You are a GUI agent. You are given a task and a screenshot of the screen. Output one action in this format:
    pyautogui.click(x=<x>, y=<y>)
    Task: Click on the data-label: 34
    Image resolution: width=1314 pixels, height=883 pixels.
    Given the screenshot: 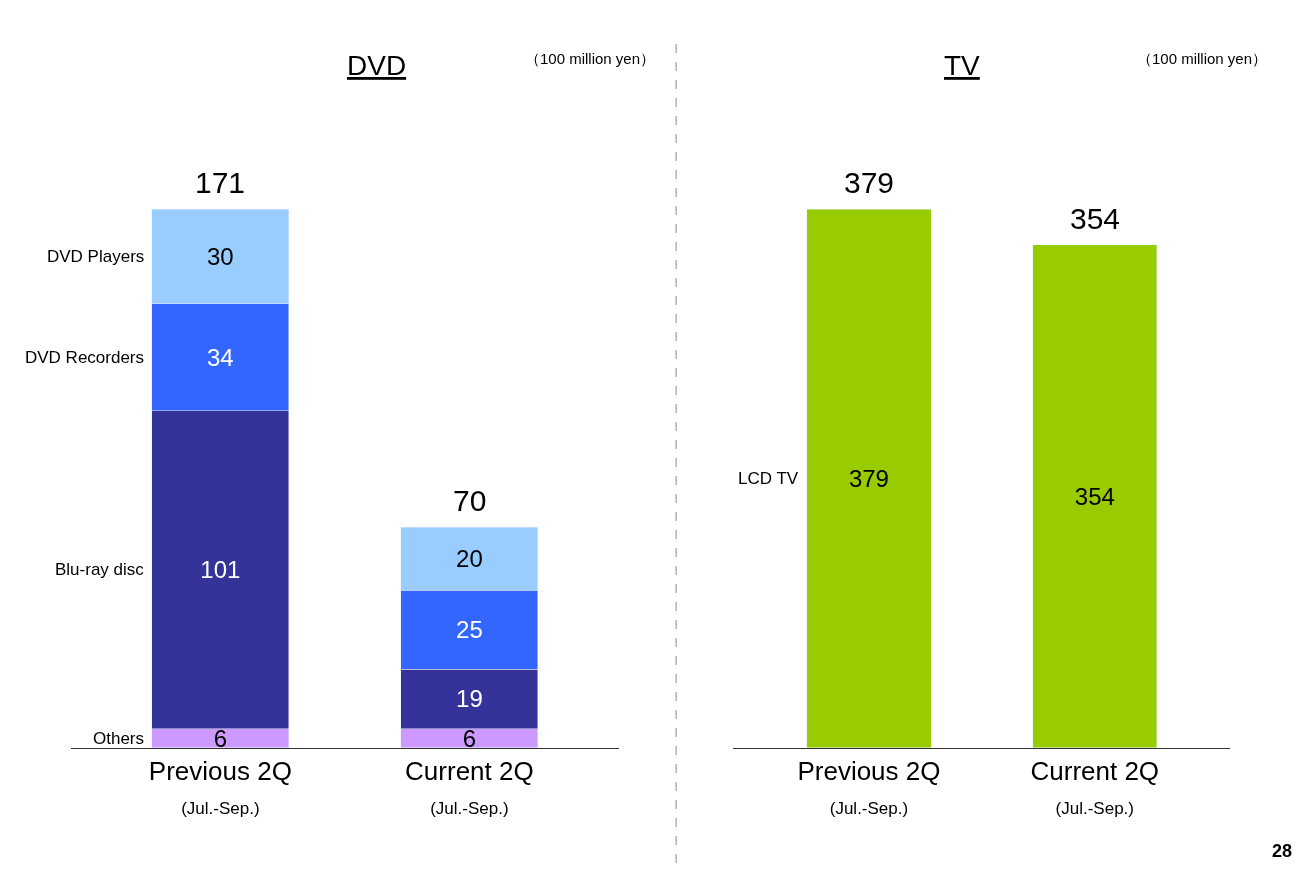 What is the action you would take?
    pyautogui.click(x=220, y=357)
    